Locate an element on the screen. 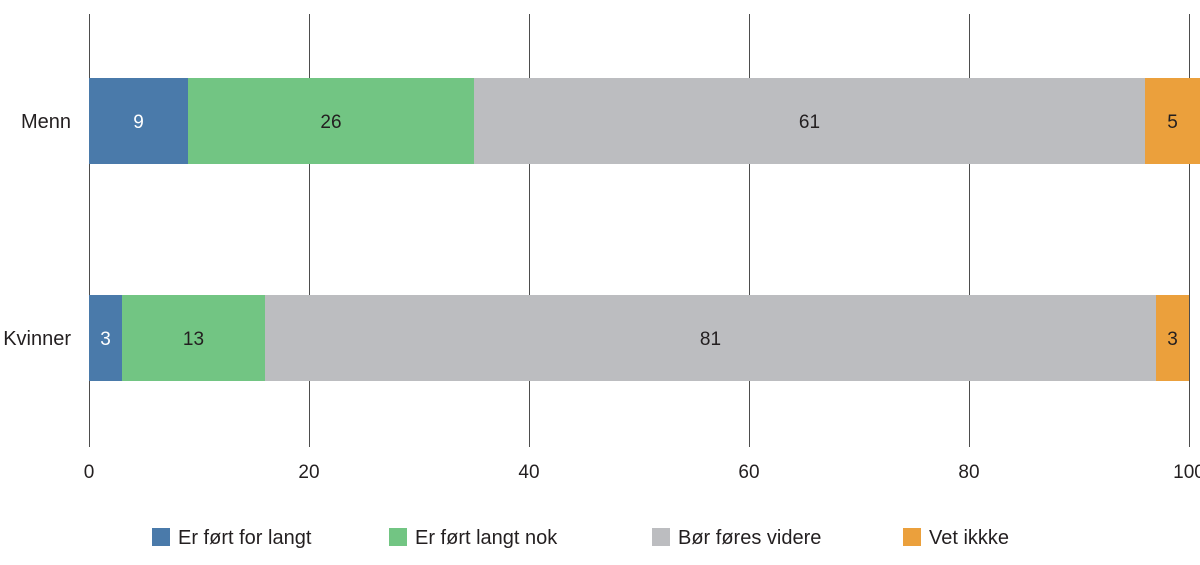 This screenshot has height=565, width=1200. legend-label: Vet ikkke is located at coordinates (969, 538).